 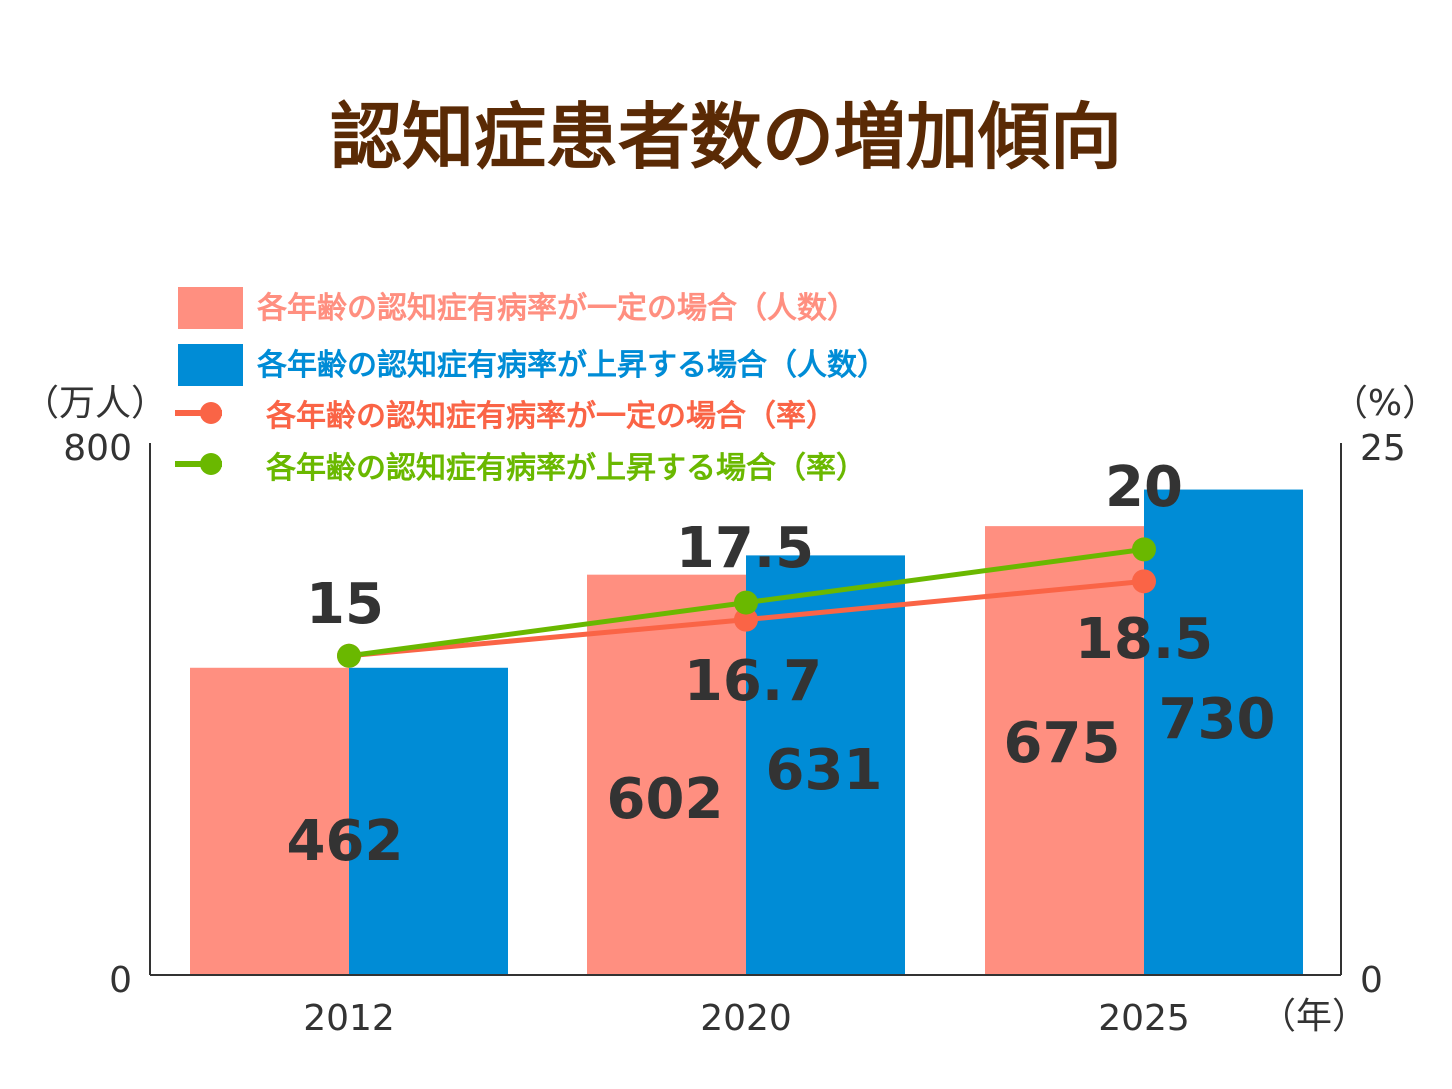 What do you see at coordinates (1144, 581) in the screenshot?
I see `point-constant-2025` at bounding box center [1144, 581].